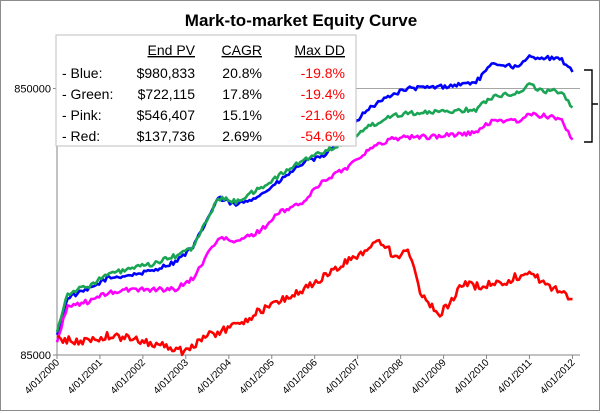 This screenshot has width=602, height=413. Describe the element at coordinates (172, 377) in the screenshot. I see `x-tick-label: 4/01/2003` at that location.